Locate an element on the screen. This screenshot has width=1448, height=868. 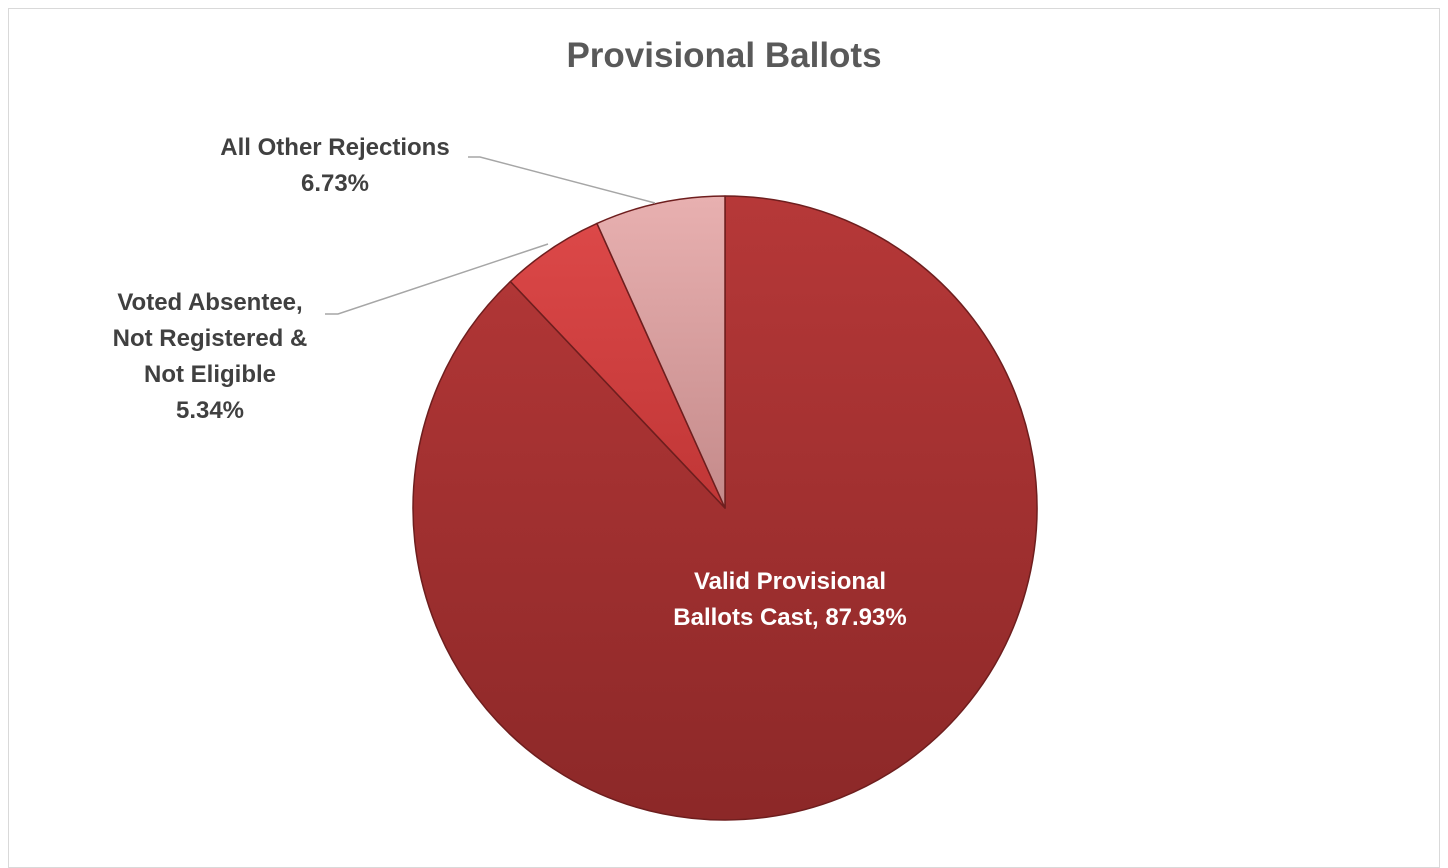
leader-line-other is located at coordinates (562, 180).